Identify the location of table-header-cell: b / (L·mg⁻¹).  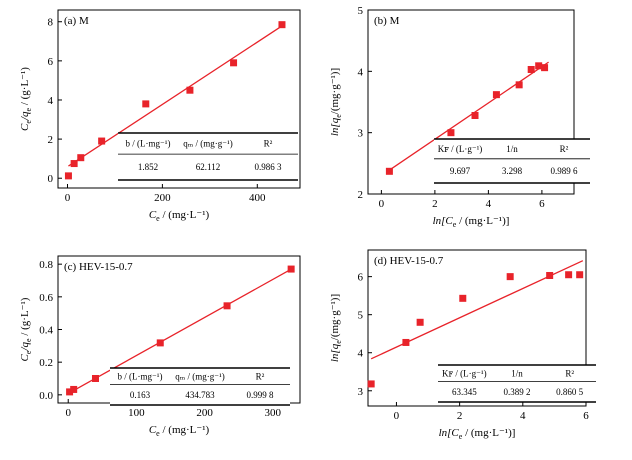
(148, 144).